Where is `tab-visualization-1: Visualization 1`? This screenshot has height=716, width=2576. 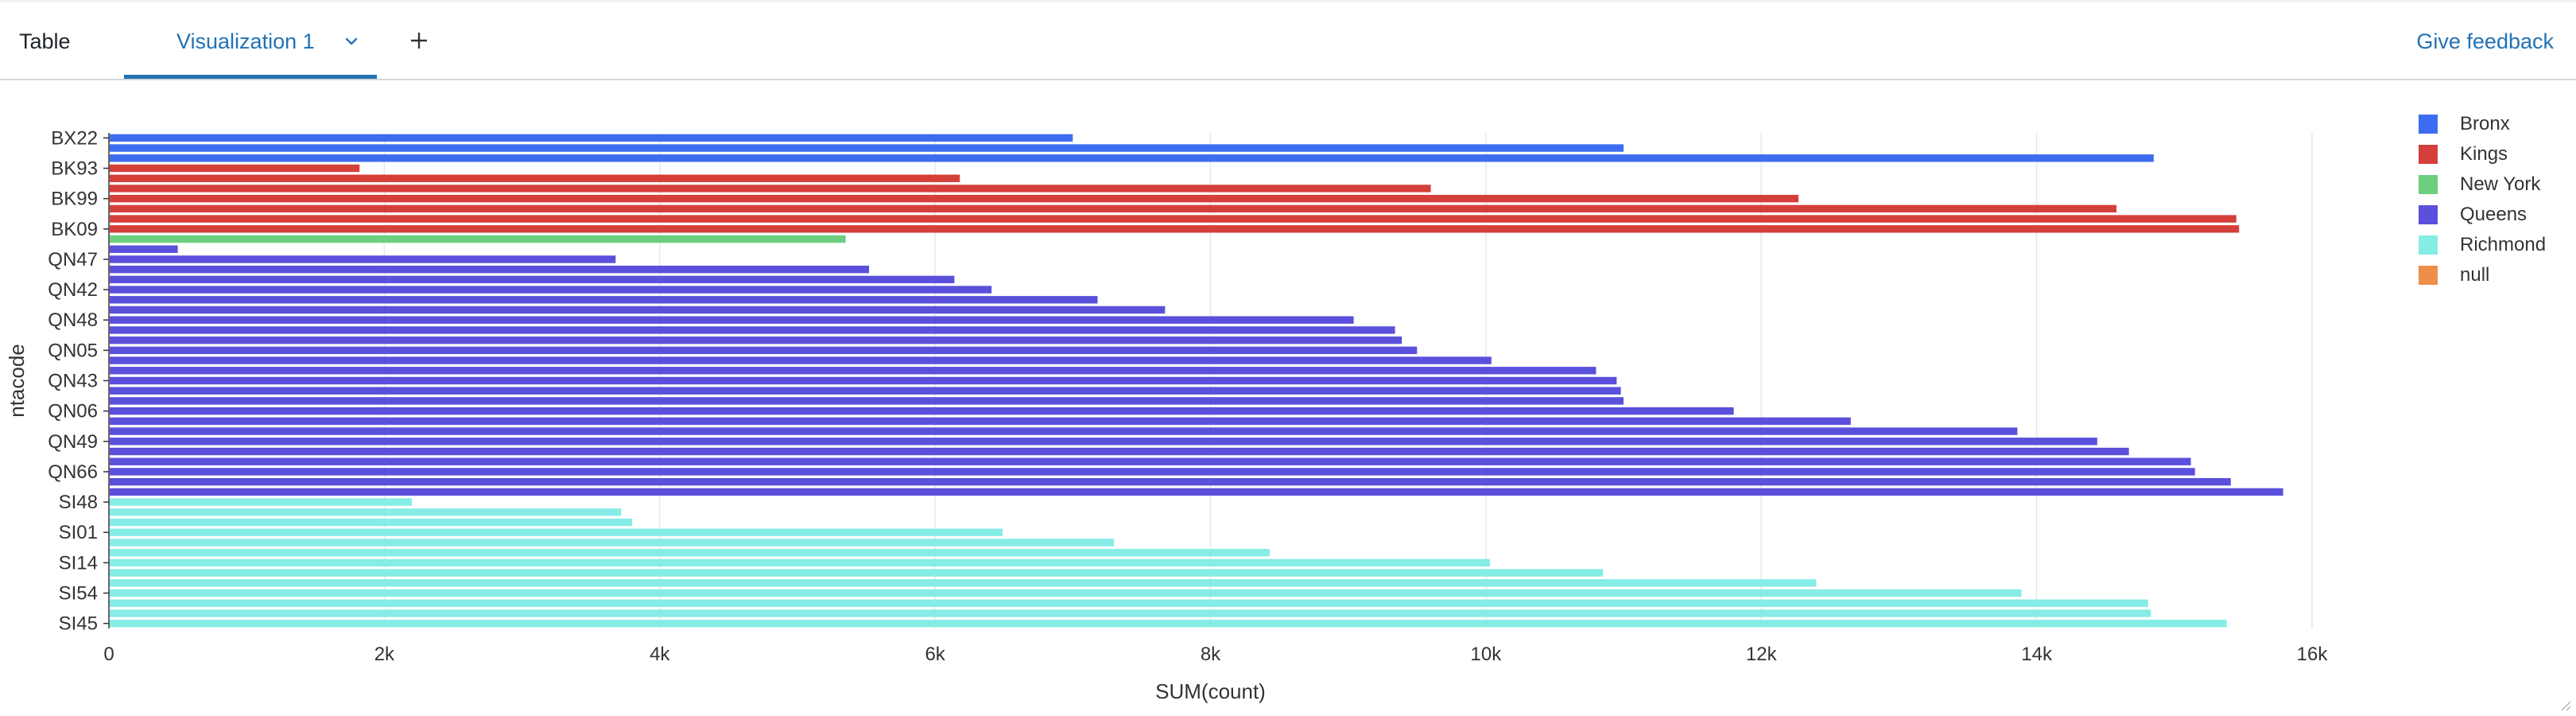
tab-visualization-1: Visualization 1 is located at coordinates (246, 41).